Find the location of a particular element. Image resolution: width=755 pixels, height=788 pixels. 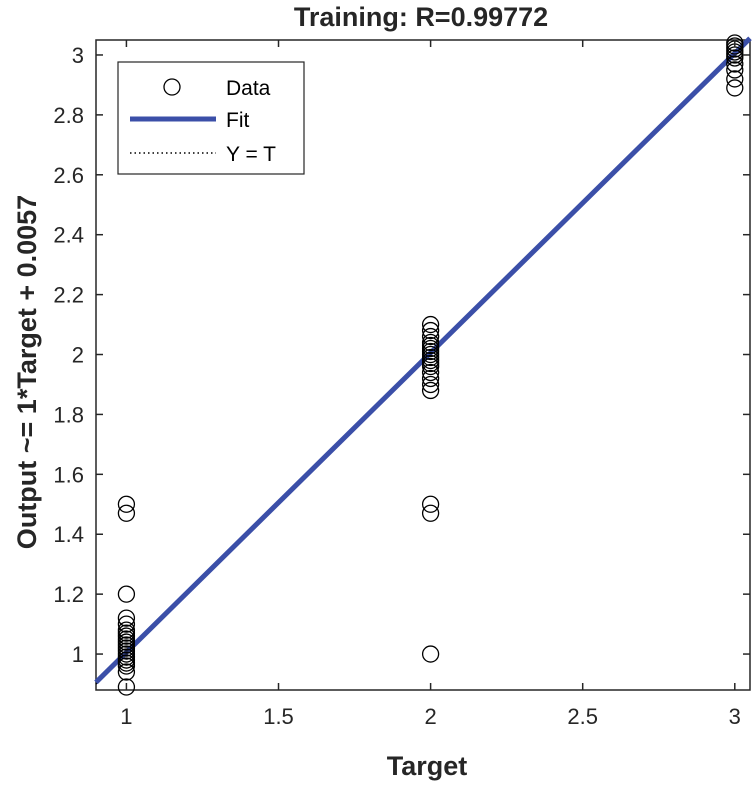

y-tick-label: 3 is located at coordinates (78, 55).